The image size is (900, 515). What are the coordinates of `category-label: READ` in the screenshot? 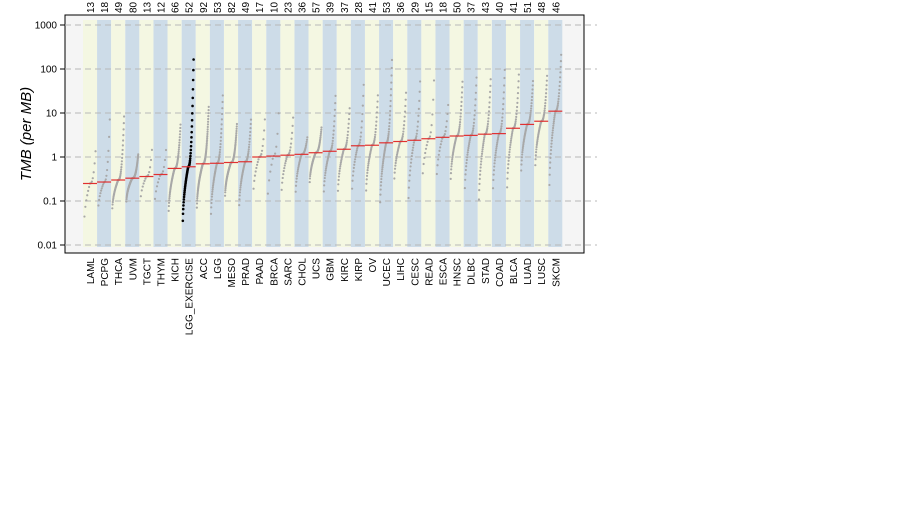 It's located at (429, 272).